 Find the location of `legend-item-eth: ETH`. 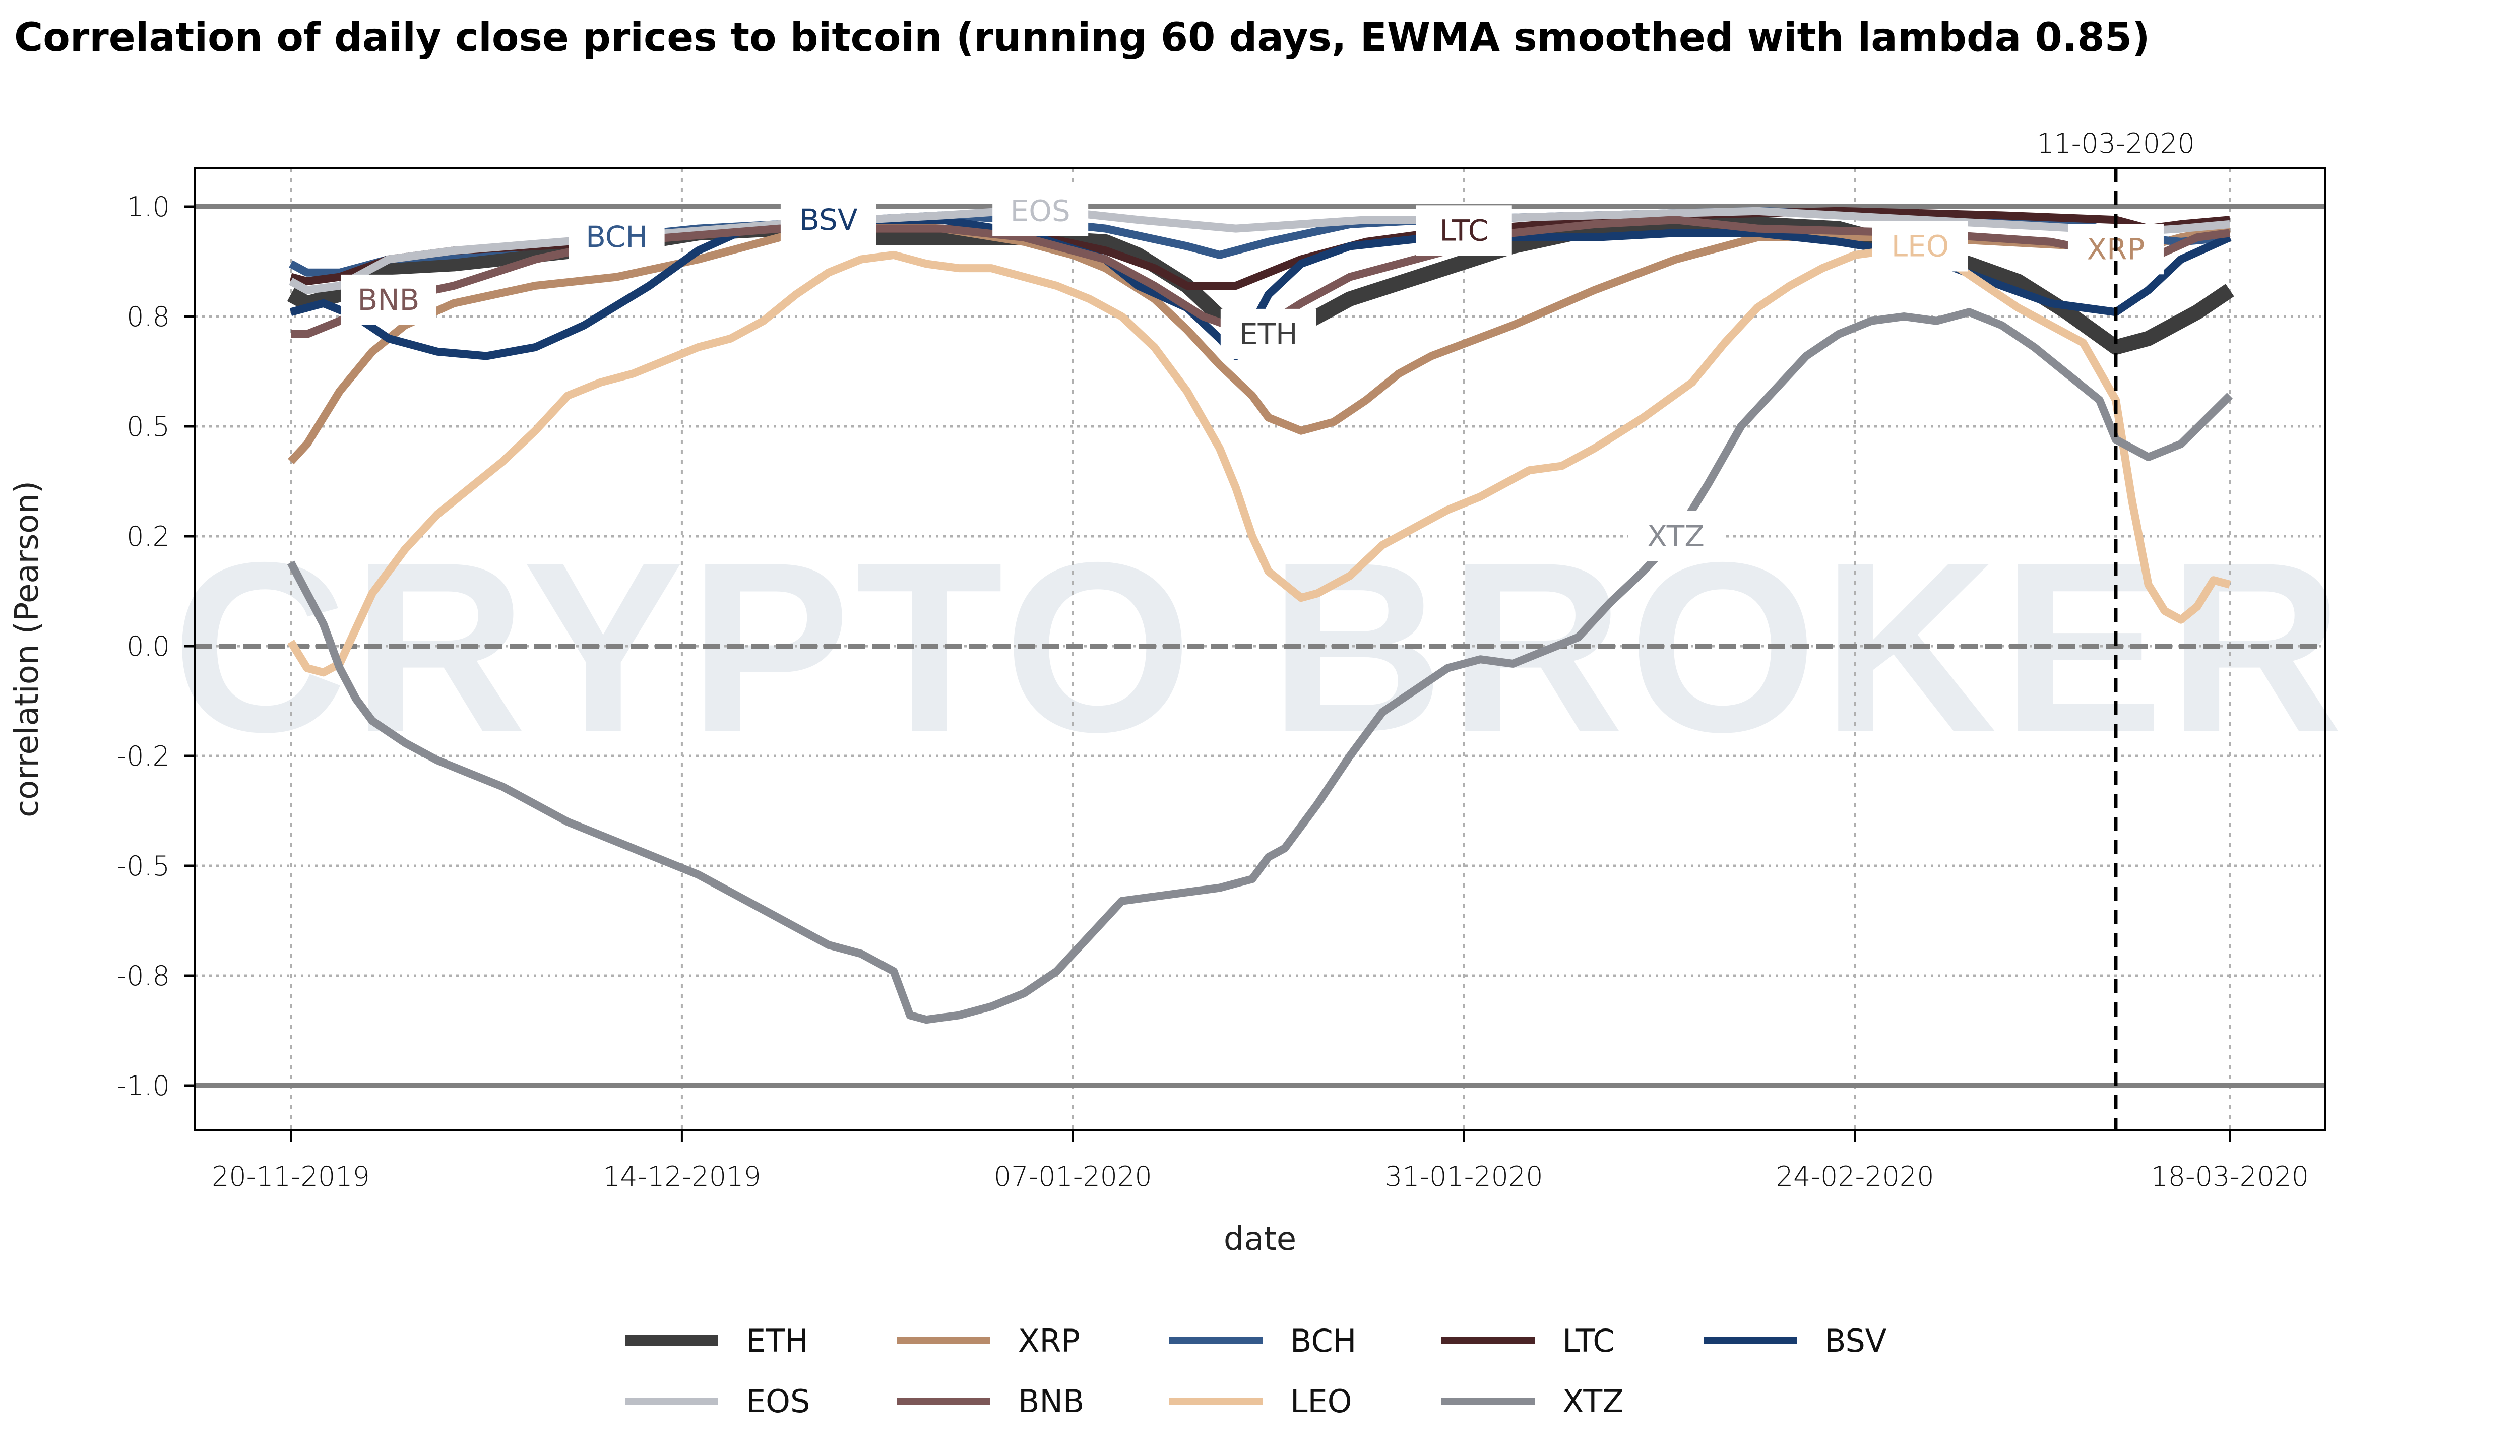

legend-item-eth: ETH is located at coordinates (716, 1341).